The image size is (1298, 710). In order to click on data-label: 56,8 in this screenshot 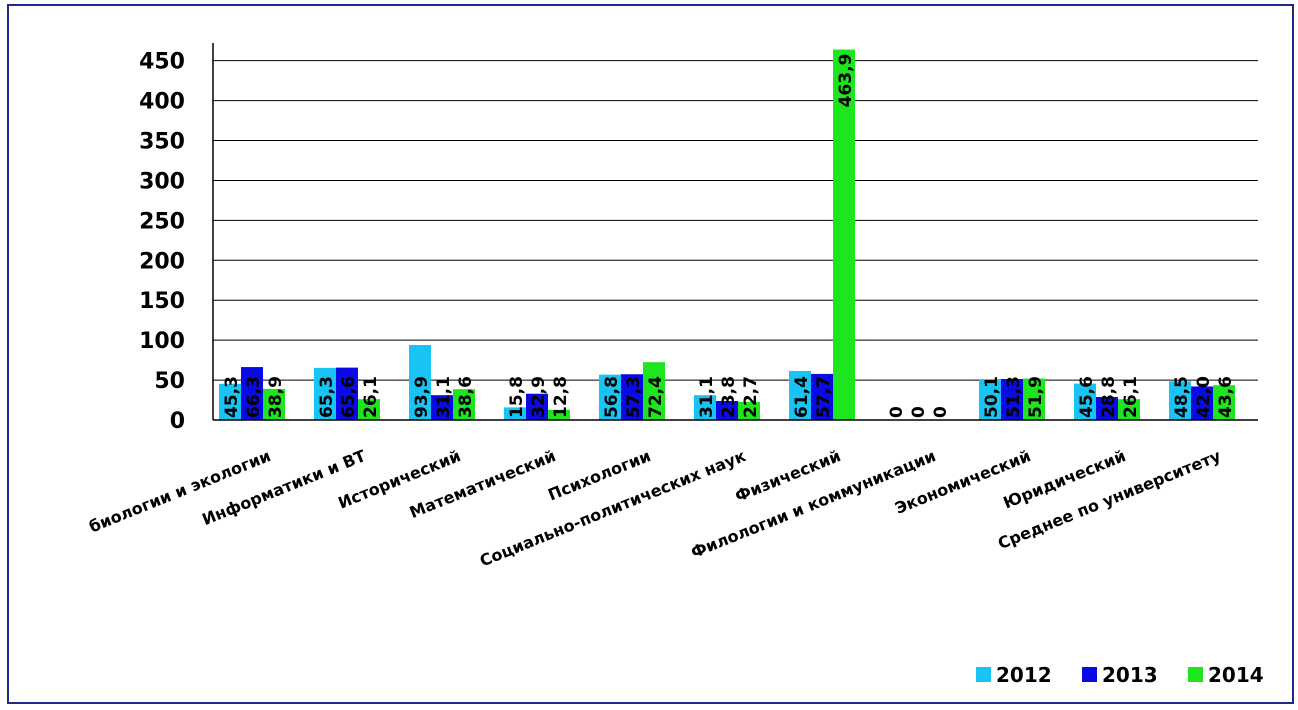, I will do `click(612, 397)`.